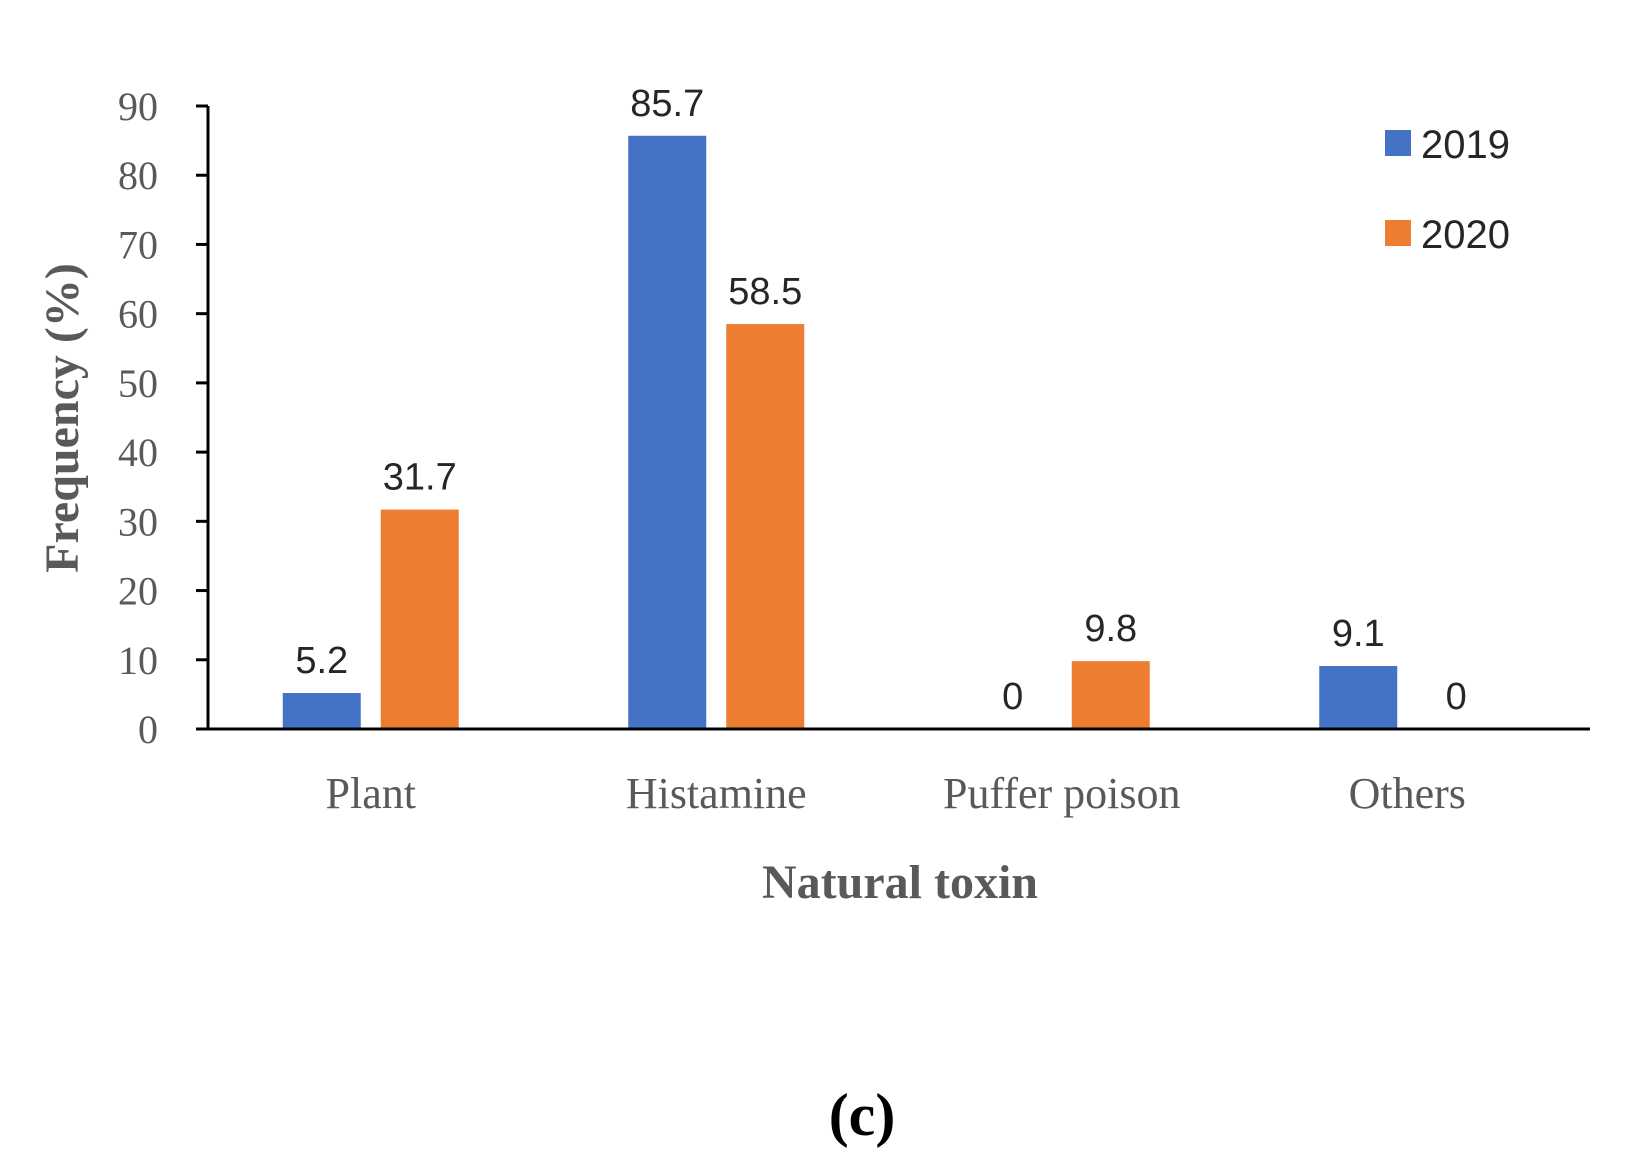  What do you see at coordinates (148, 729) in the screenshot?
I see `y-tick-label: 0` at bounding box center [148, 729].